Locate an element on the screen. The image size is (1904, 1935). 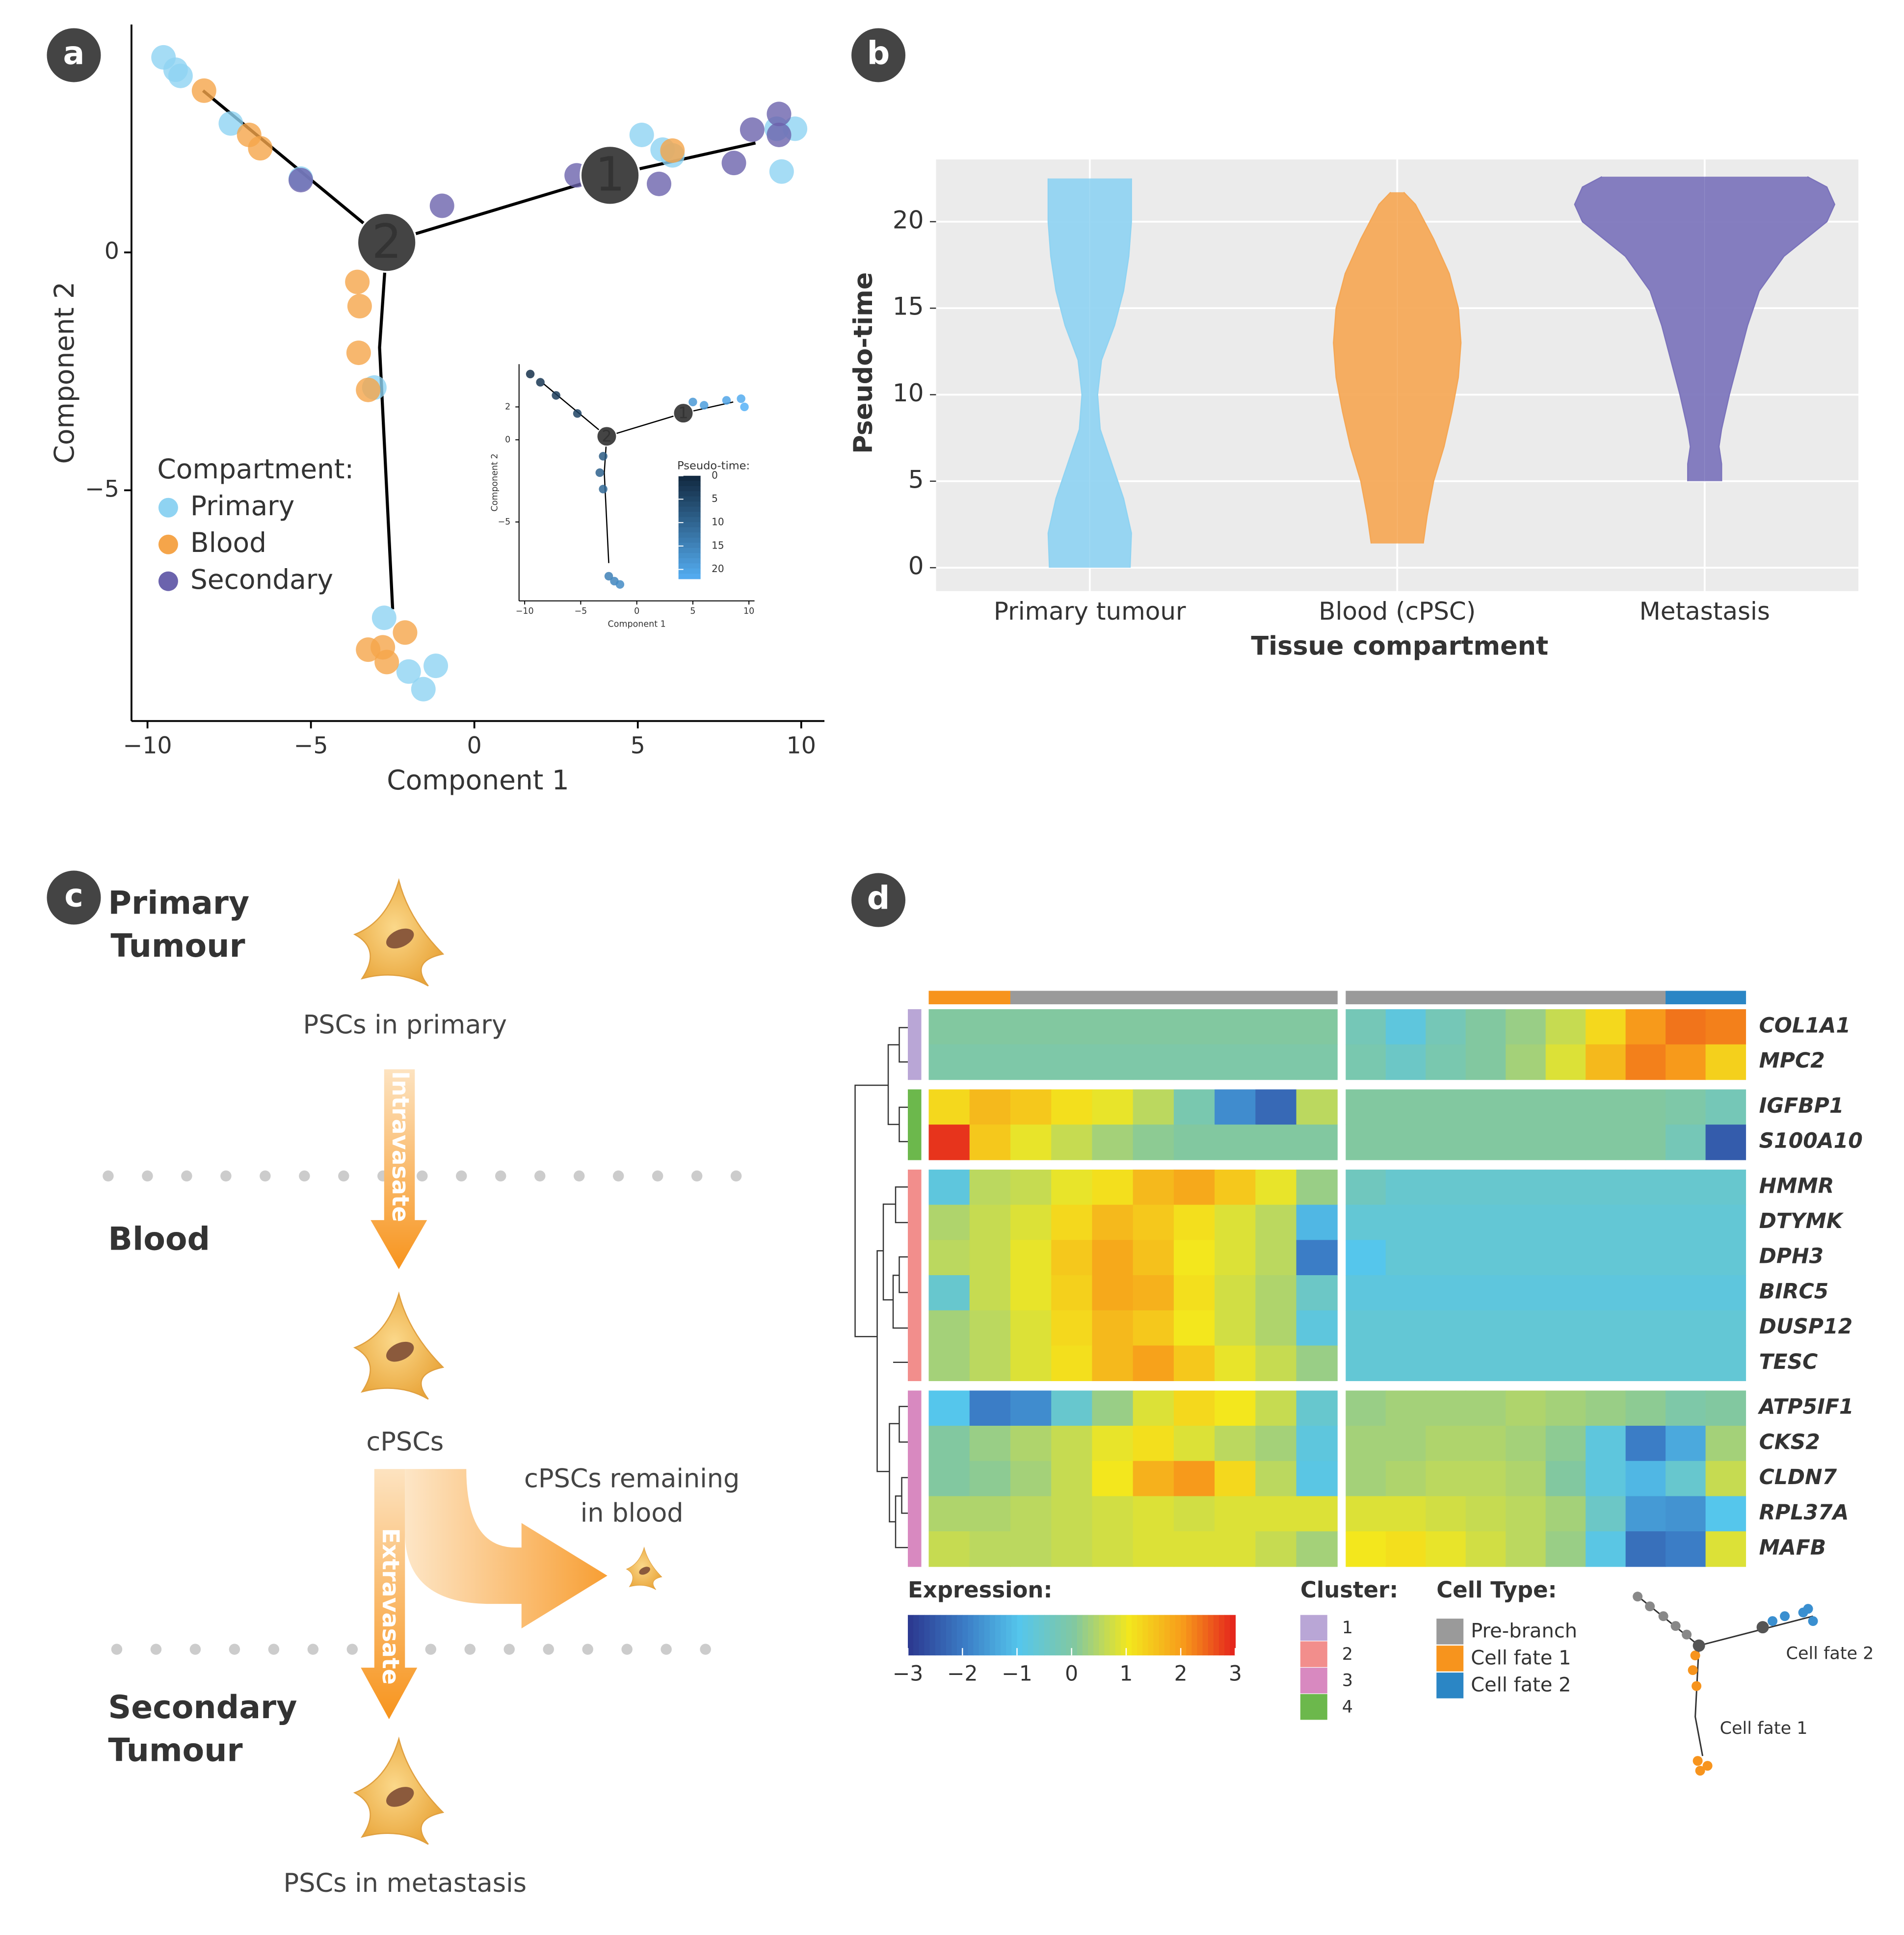
stage-label: Primary is located at coordinates (178, 903).